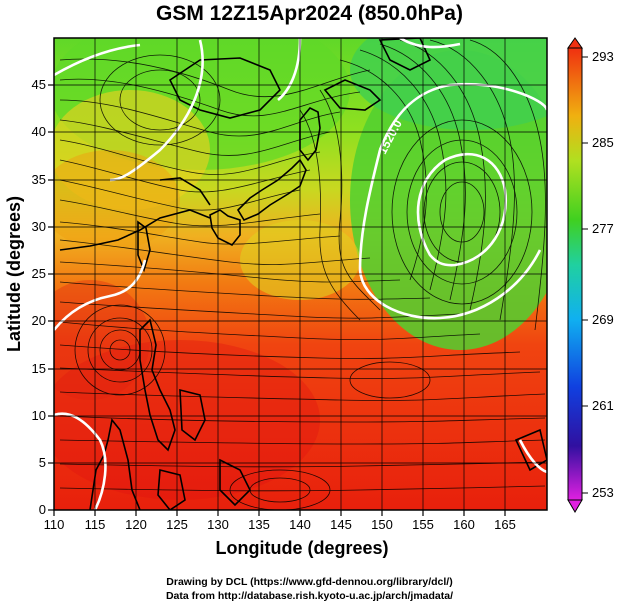 Image resolution: width=619 pixels, height=605 pixels. I want to click on y-tick-label: 35, so click(39, 179).